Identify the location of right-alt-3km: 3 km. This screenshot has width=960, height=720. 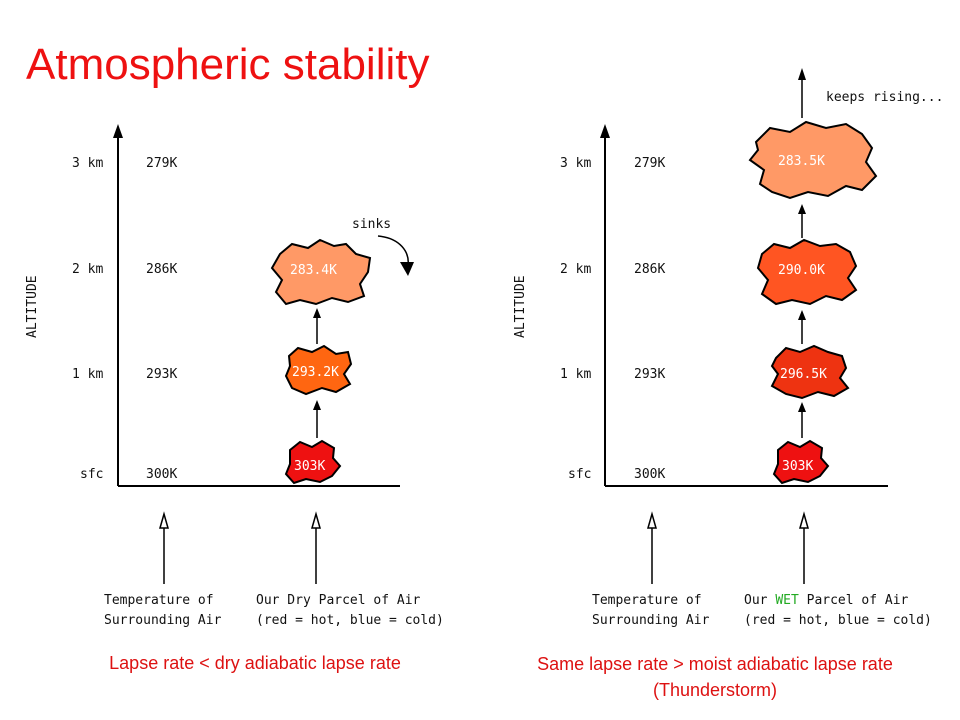
(575, 163).